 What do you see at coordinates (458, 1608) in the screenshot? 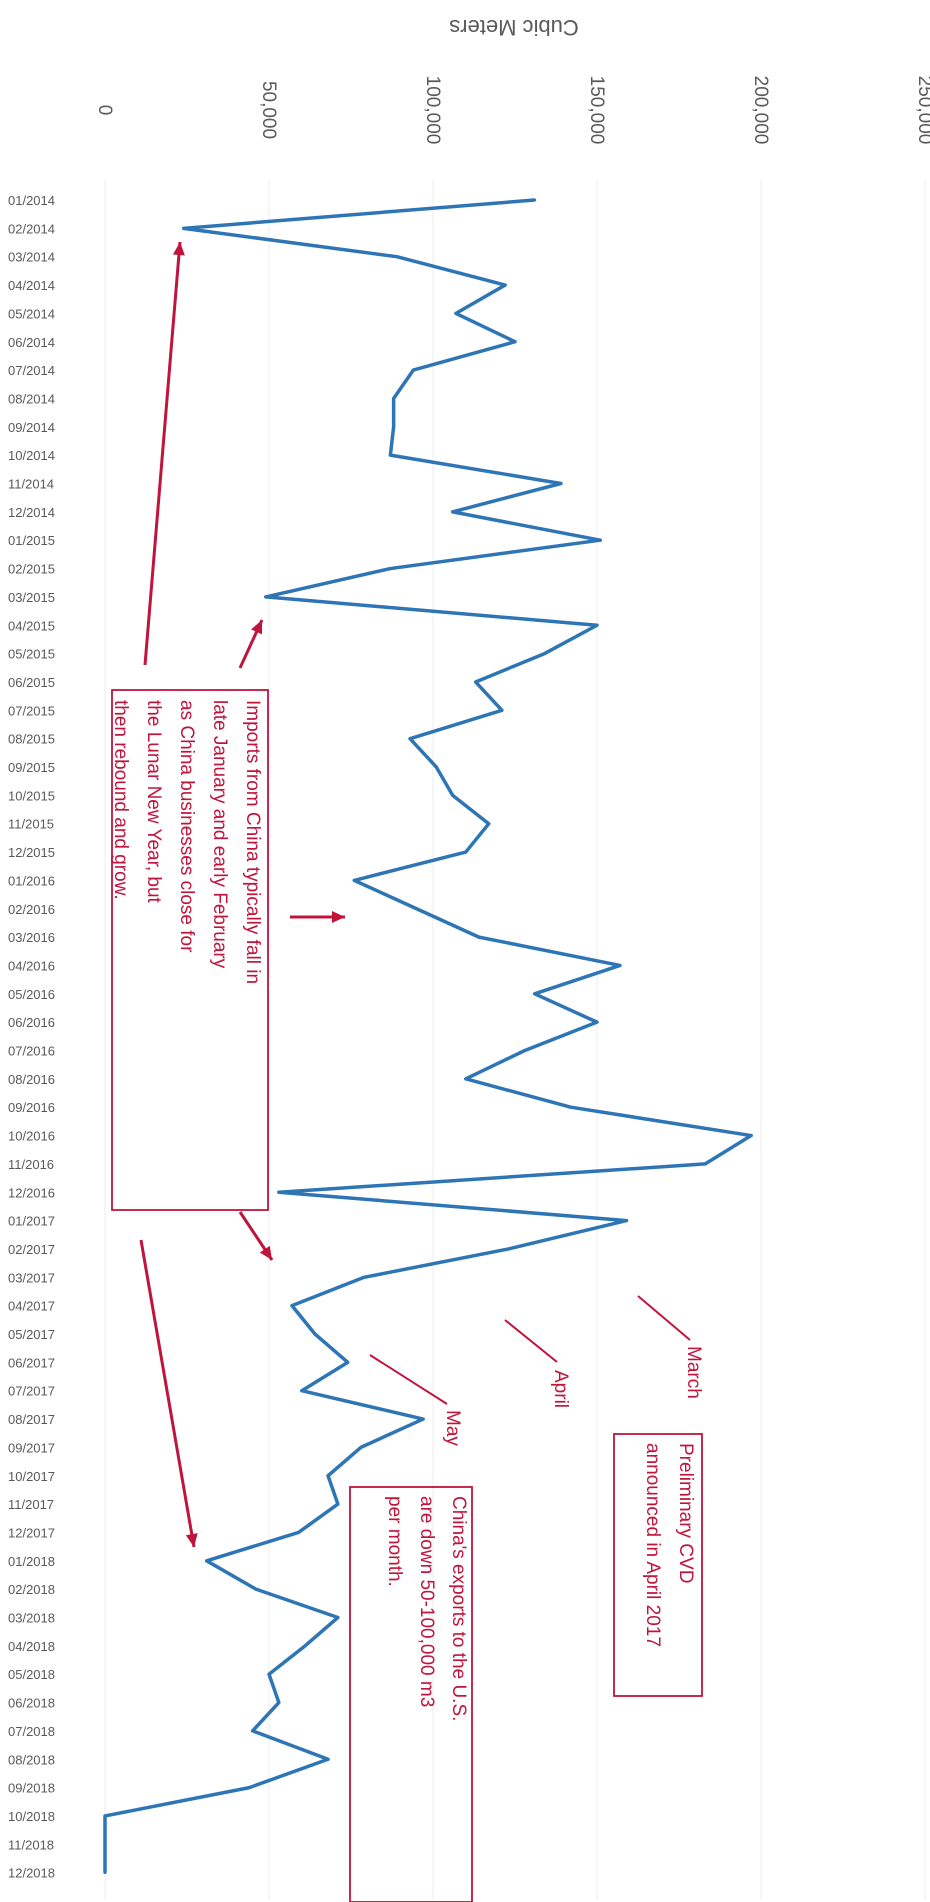
I see `china-exports-text-line: China's exports to the U.S.` at bounding box center [458, 1608].